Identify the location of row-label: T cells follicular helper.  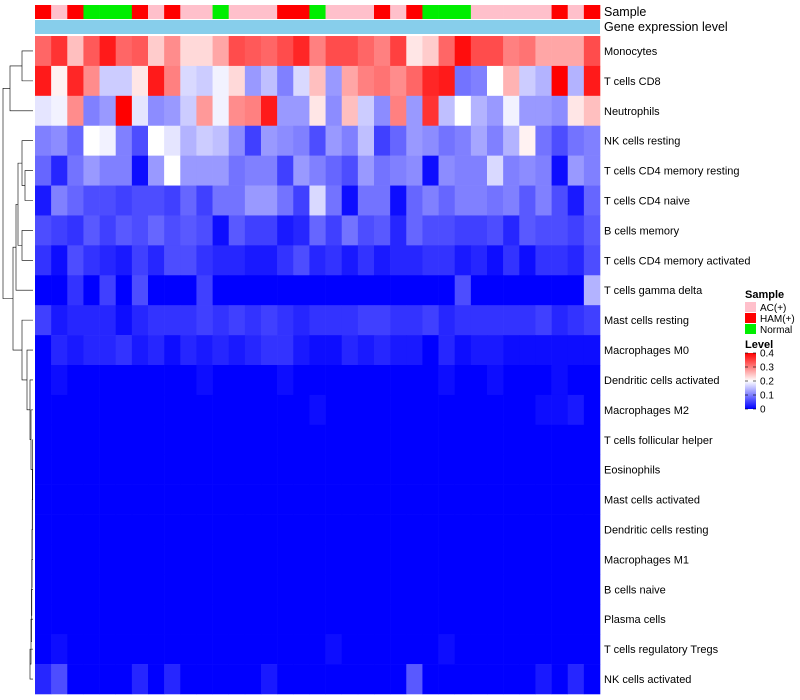
(658, 441).